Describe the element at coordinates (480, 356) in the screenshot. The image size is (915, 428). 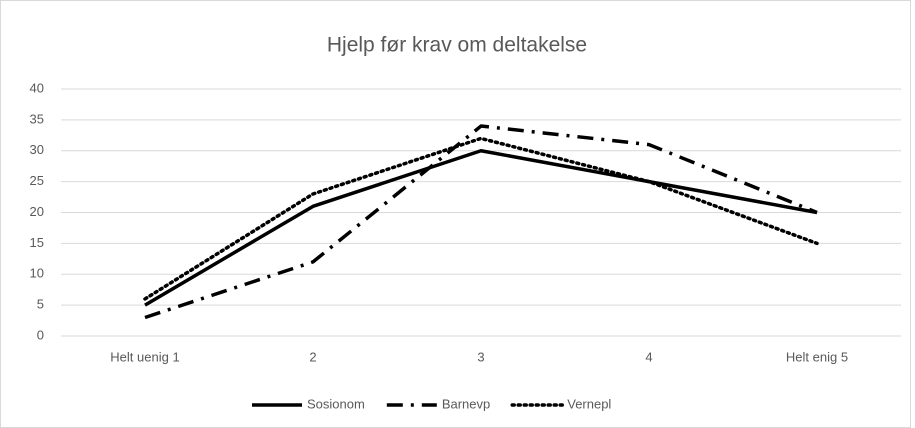
I see `x-tick-label: 3` at that location.